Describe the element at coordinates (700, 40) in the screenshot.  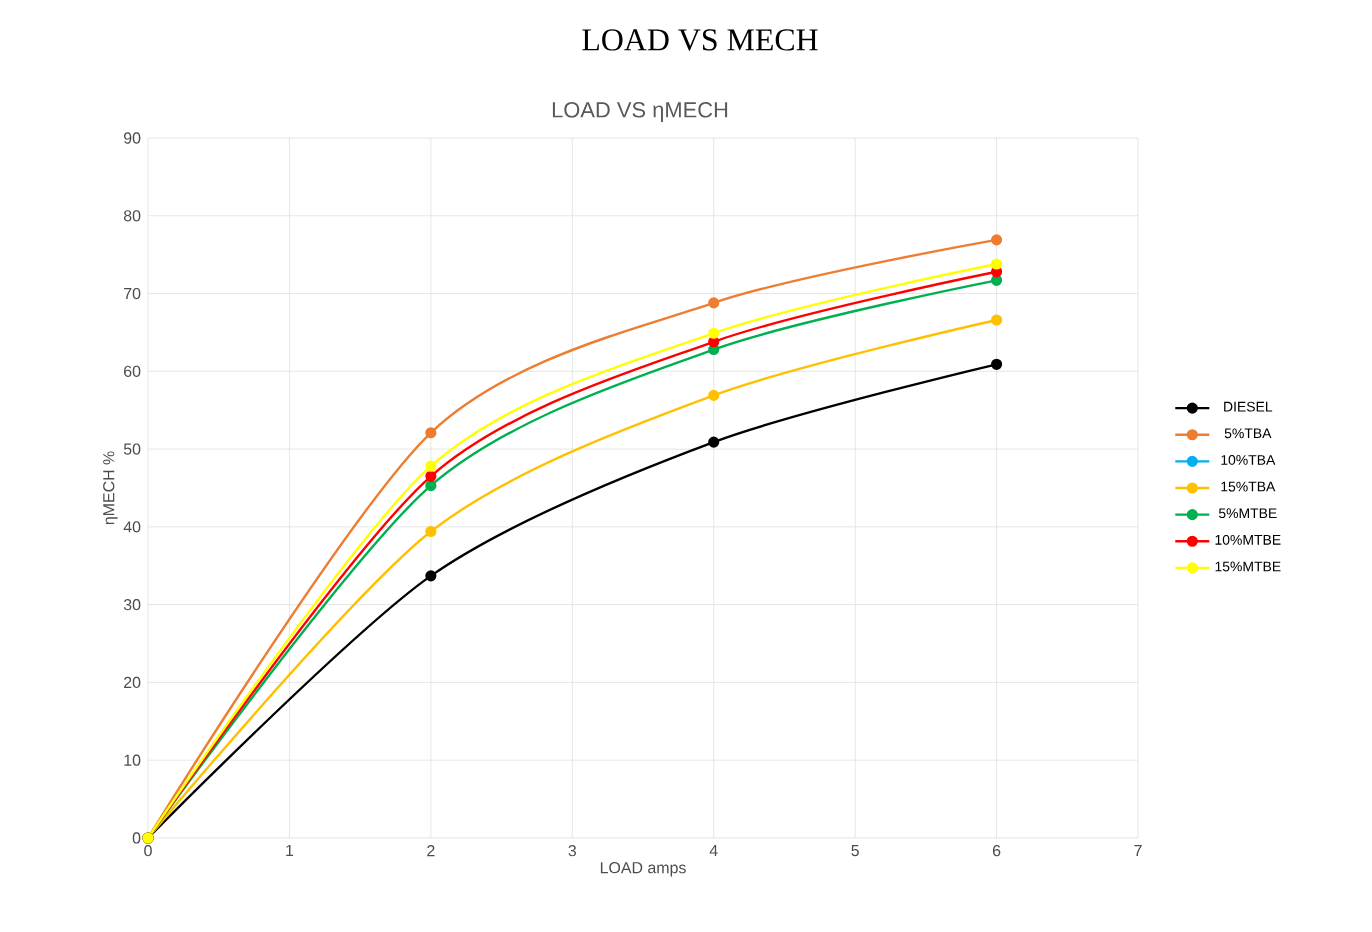
I see `chart-title: LOAD VS MECH` at that location.